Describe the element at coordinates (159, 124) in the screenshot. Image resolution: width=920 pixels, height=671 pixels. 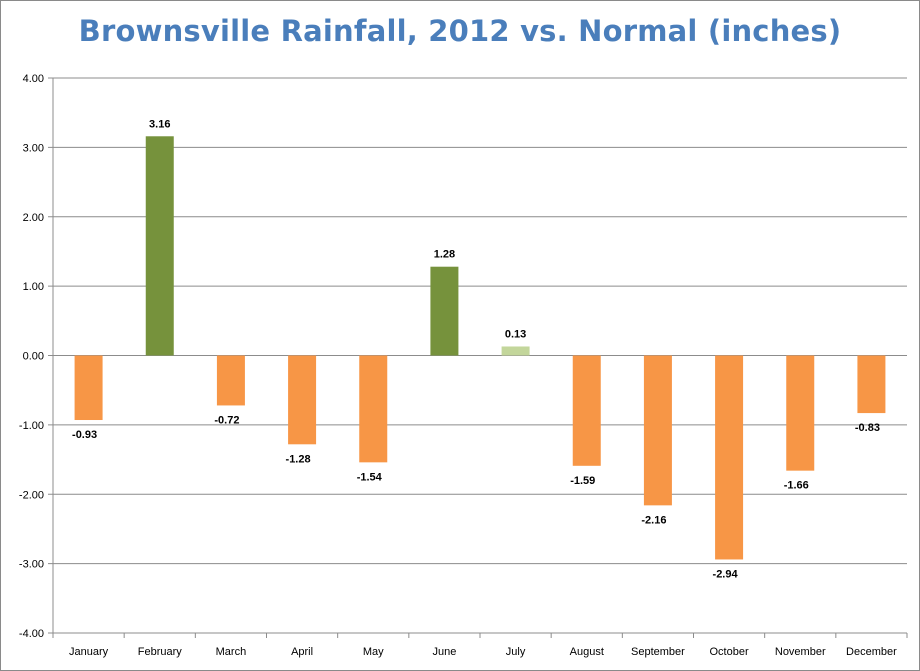
I see `data-label: 3.16` at that location.